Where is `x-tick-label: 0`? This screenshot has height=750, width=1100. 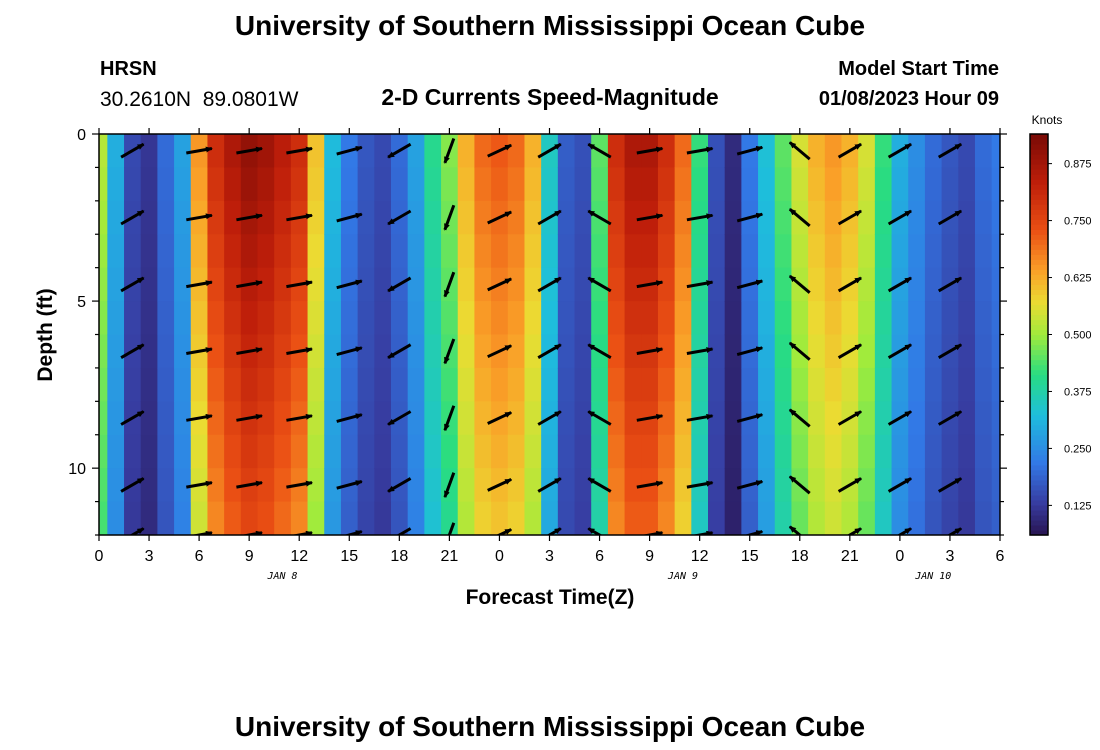 x-tick-label: 0 is located at coordinates (99, 556).